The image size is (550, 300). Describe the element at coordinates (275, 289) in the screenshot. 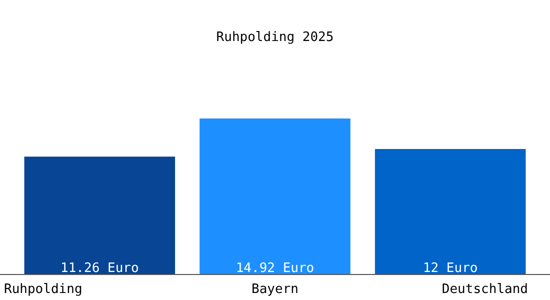

I see `x-tick-label: Bayern` at that location.